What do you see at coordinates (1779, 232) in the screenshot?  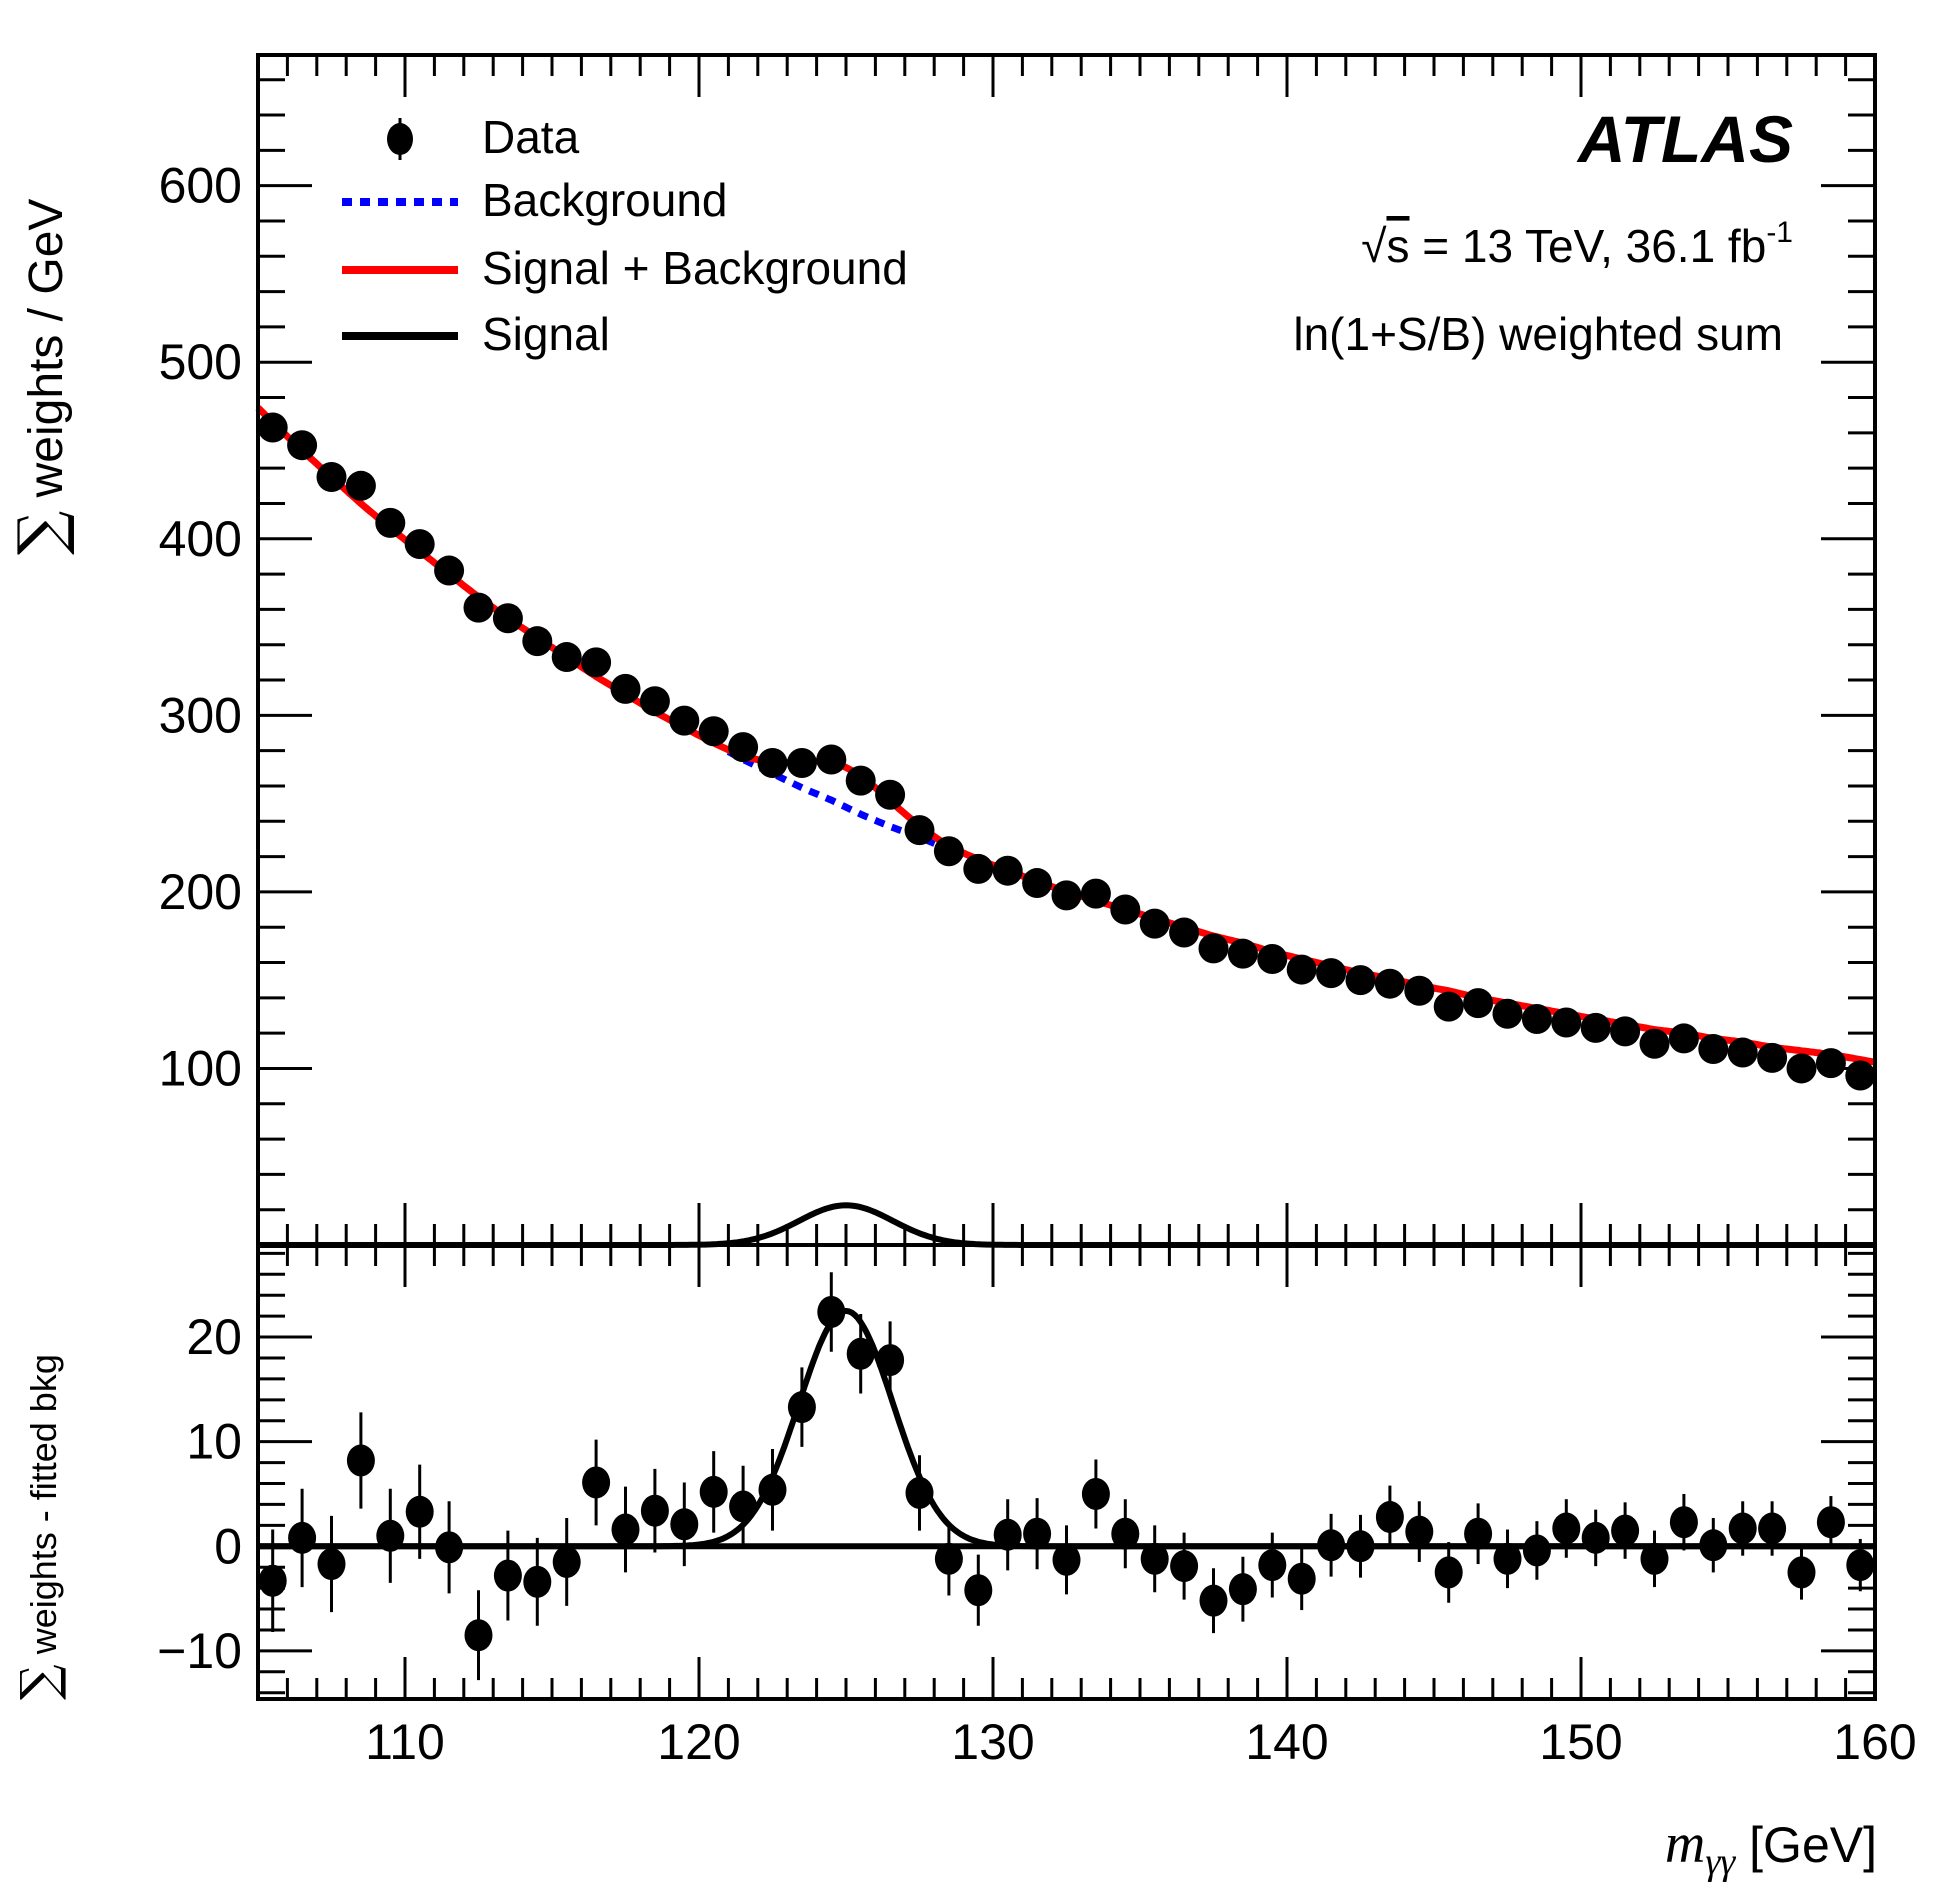 I see `lumi-exponent: -1` at bounding box center [1779, 232].